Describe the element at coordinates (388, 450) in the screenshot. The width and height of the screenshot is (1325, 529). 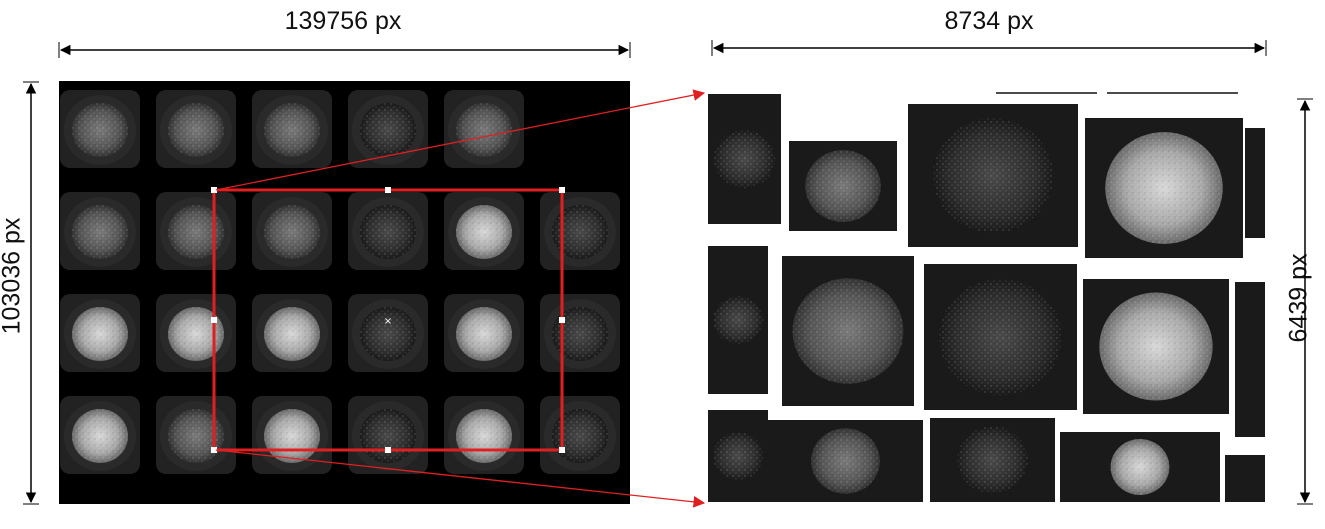
I see `selection-handle-bottom` at that location.